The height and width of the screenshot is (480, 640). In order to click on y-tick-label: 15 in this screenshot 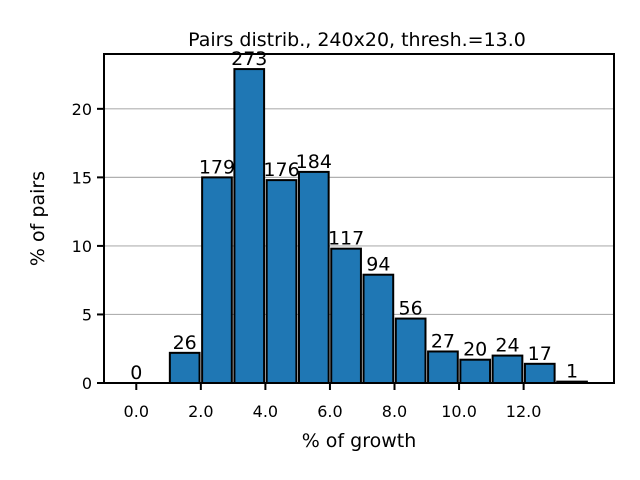, I will do `click(82, 177)`.